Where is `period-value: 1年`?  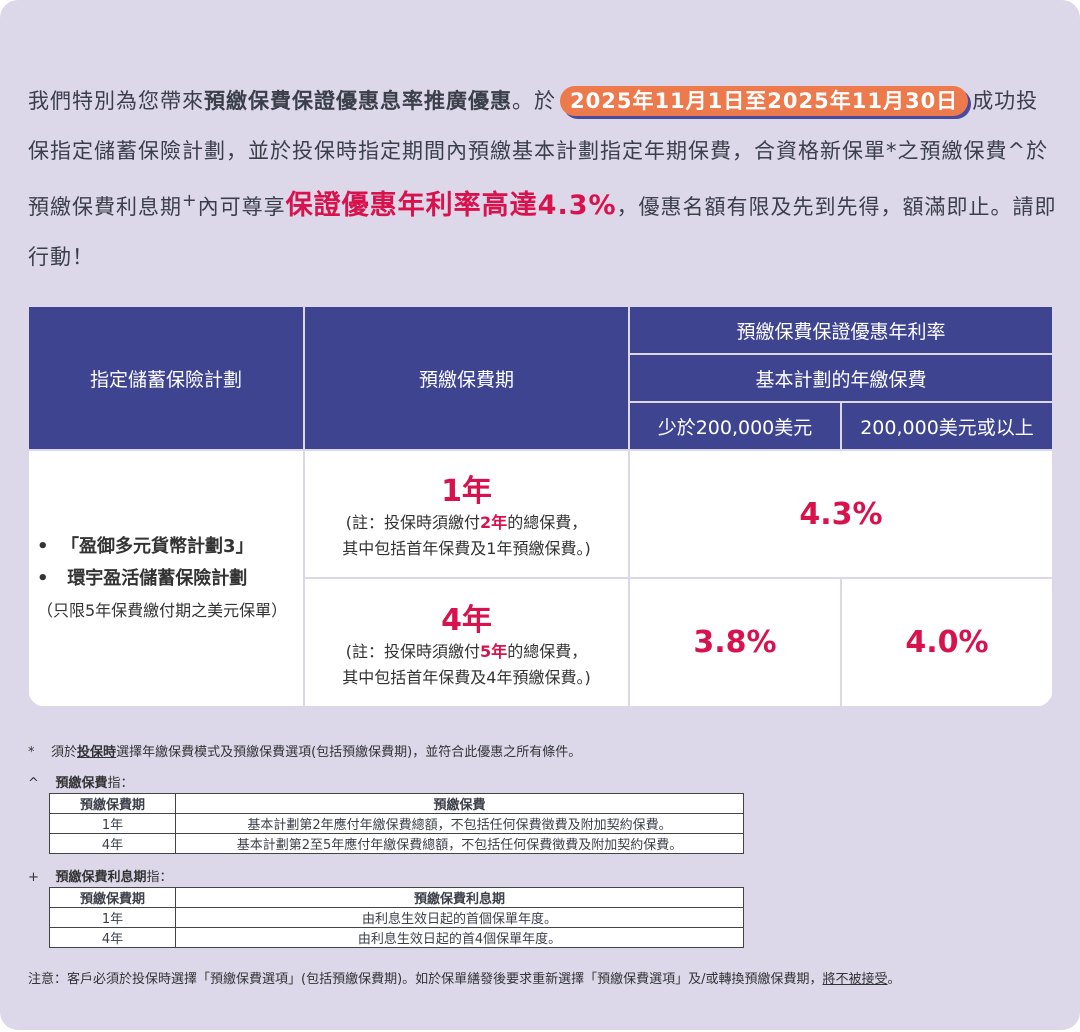 period-value: 1年 is located at coordinates (466, 491).